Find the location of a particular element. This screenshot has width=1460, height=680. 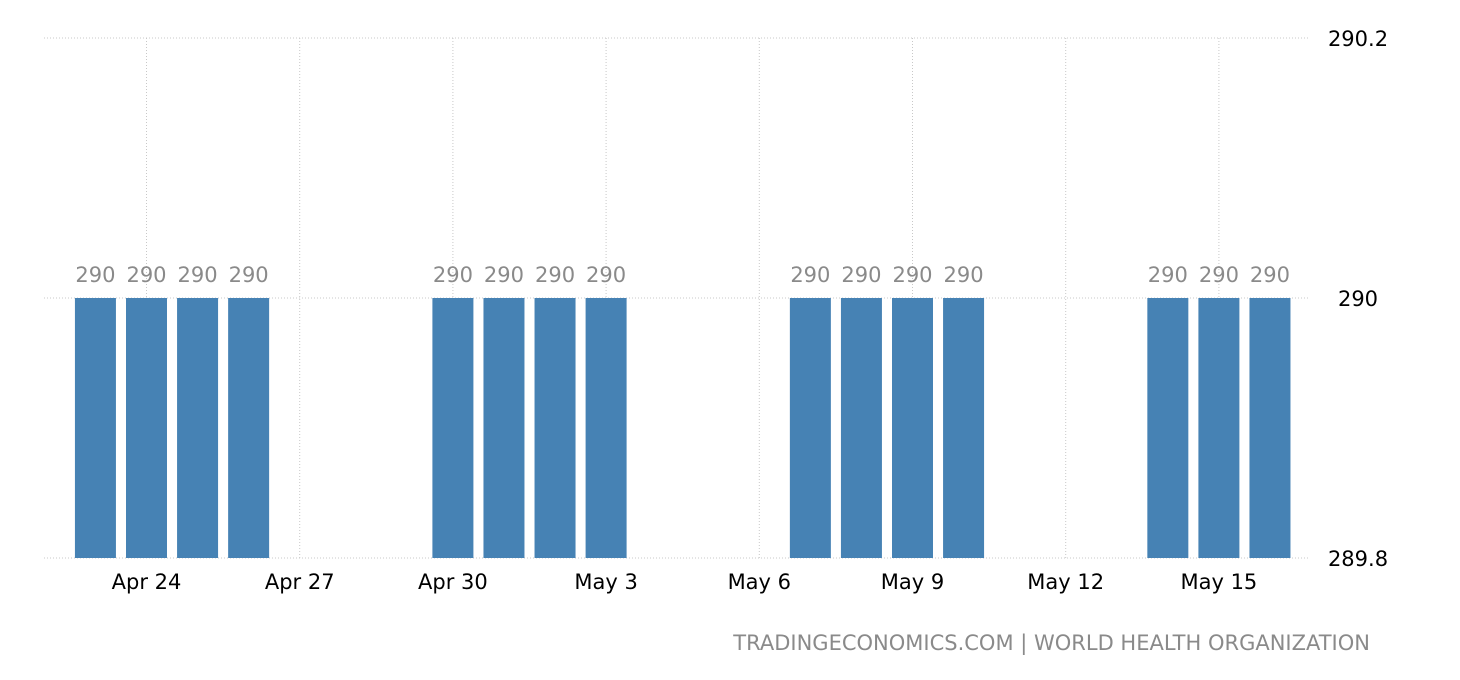

x-tick-label: Apr 24 is located at coordinates (147, 582).